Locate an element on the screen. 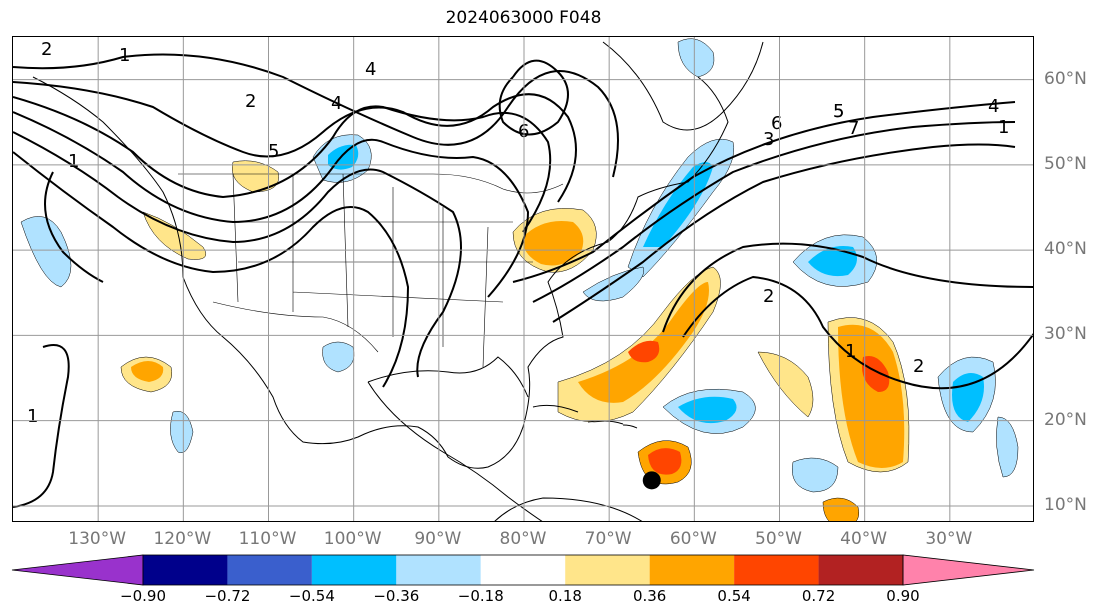 The image size is (1105, 615). us-canada-border is located at coordinates (371, 183).